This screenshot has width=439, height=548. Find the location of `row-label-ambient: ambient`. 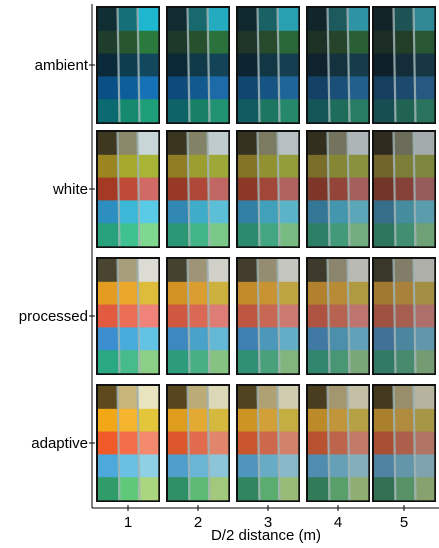

row-label-ambient: ambient is located at coordinates (62, 65).